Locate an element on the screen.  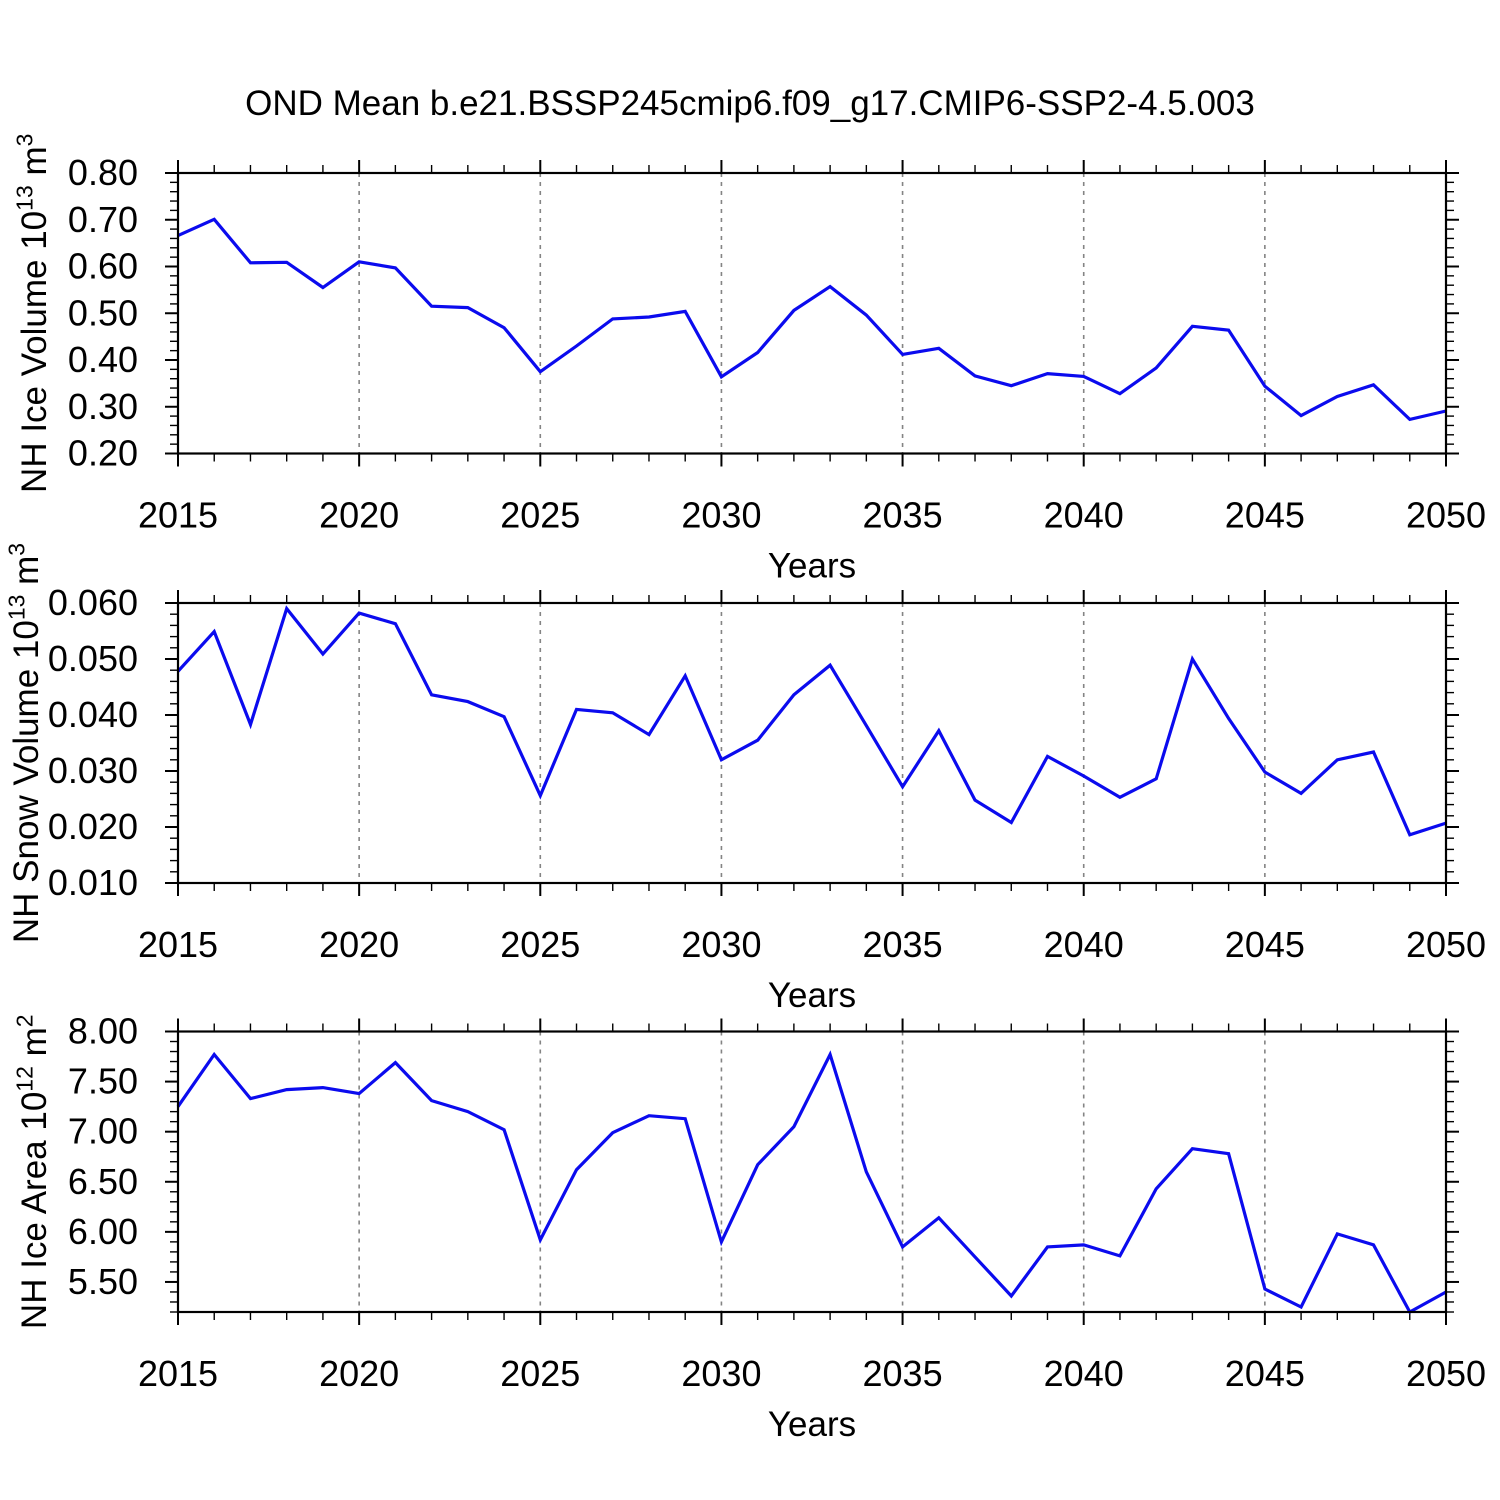
y-axis-title: NH Ice Area 1012 m2 is located at coordinates (33, 1171).